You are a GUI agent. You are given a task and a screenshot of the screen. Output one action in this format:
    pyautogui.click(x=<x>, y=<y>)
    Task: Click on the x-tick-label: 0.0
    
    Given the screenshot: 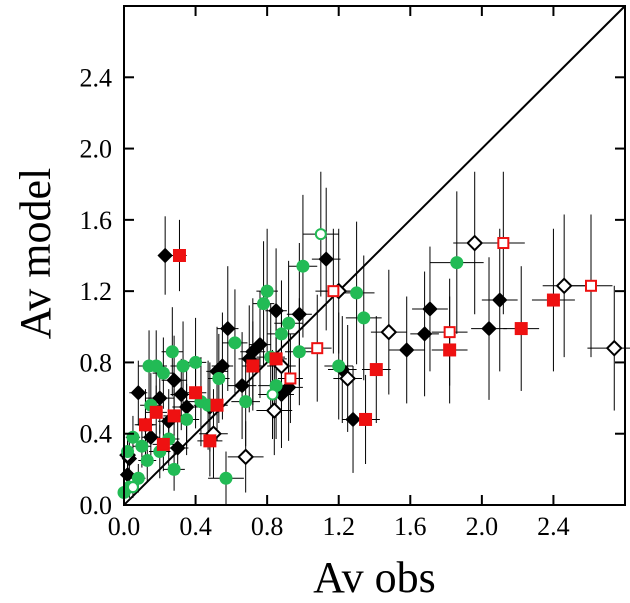 What is the action you would take?
    pyautogui.click(x=124, y=526)
    